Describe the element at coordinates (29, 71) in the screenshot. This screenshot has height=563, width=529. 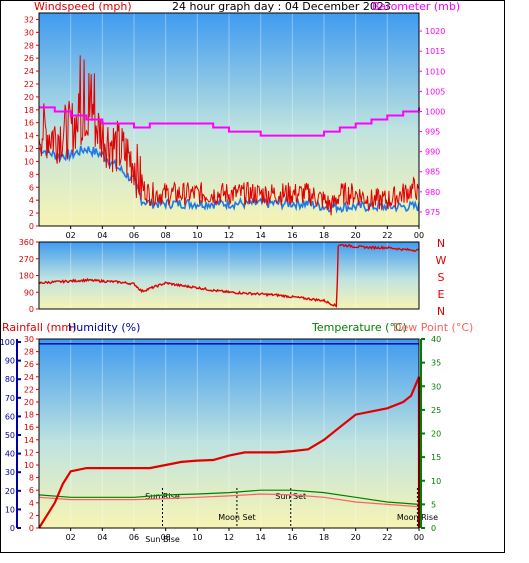
I see `windspeed-tick-label: 24` at that location.